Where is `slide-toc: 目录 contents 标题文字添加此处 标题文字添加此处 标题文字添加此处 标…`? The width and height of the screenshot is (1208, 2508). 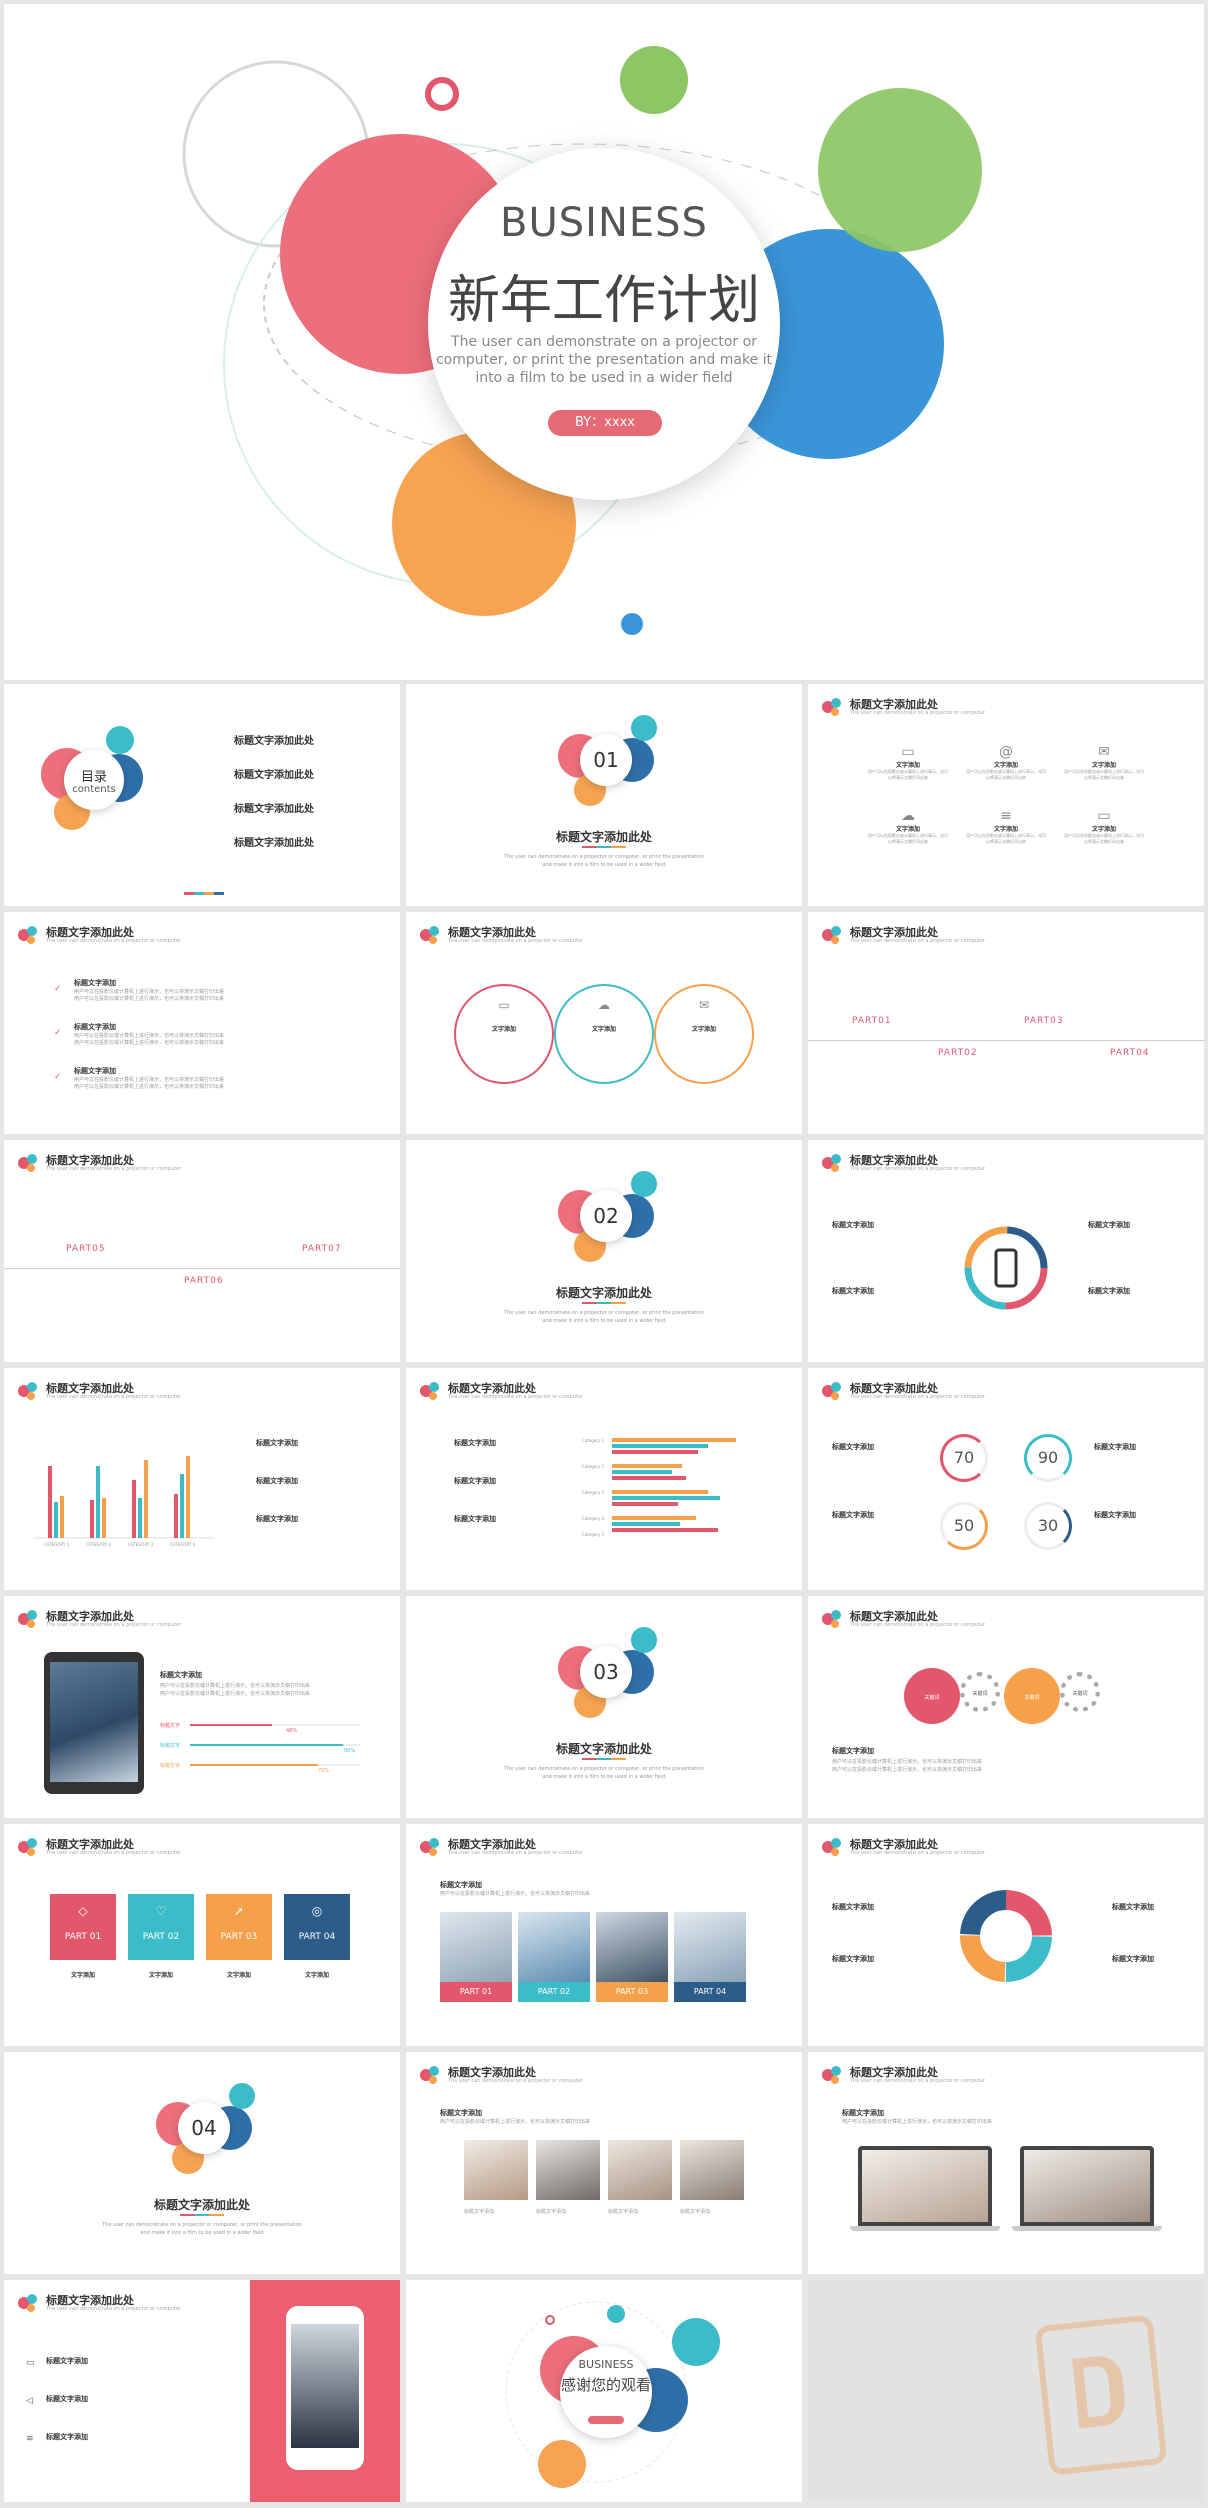 slide-toc: 目录 contents 标题文字添加此处 标题文字添加此处 标题文字添加此处 标… is located at coordinates (202, 795).